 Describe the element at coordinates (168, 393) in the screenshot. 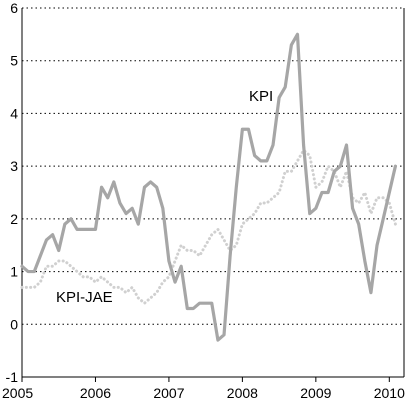

I see `x-tick-label: 2007` at that location.